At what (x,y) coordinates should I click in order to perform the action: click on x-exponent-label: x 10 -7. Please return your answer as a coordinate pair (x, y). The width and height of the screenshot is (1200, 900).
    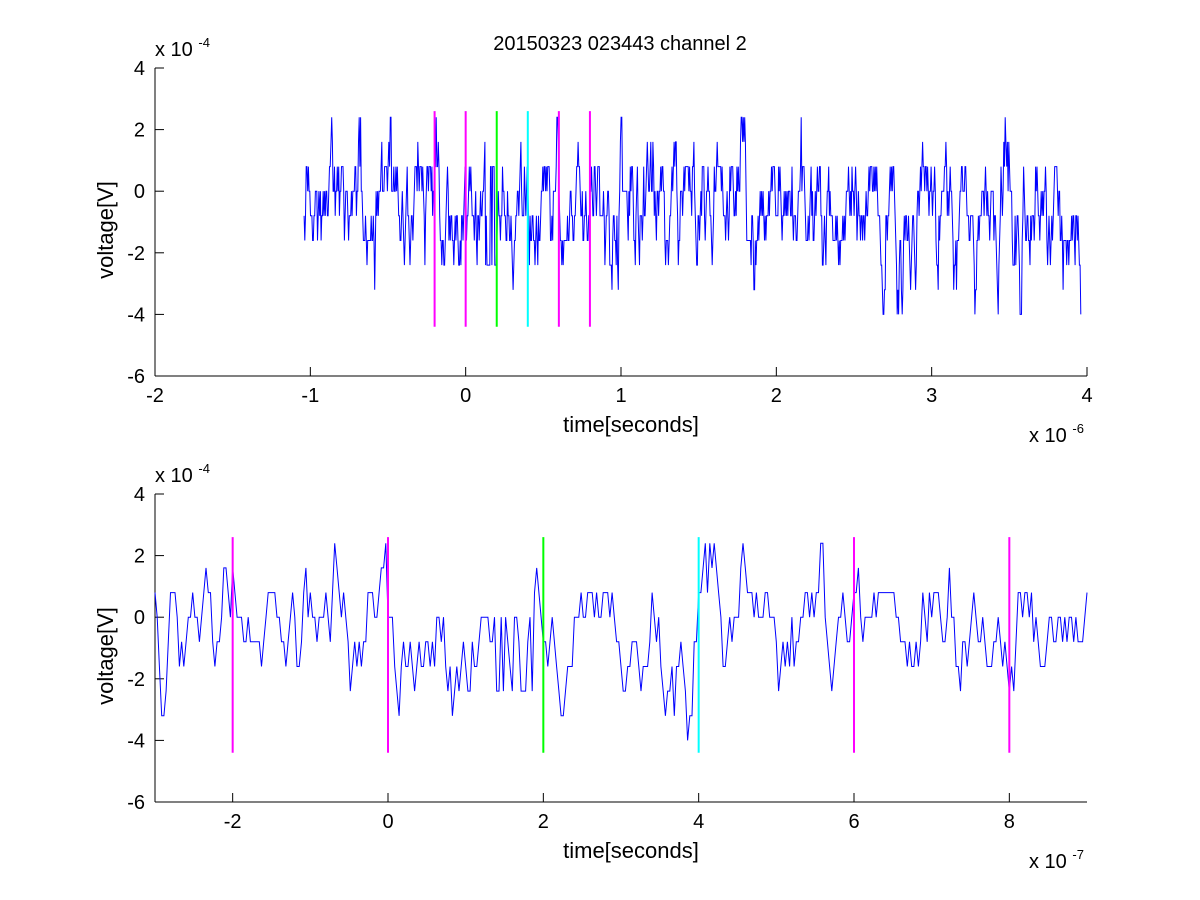
    Looking at the image, I should click on (1056, 860).